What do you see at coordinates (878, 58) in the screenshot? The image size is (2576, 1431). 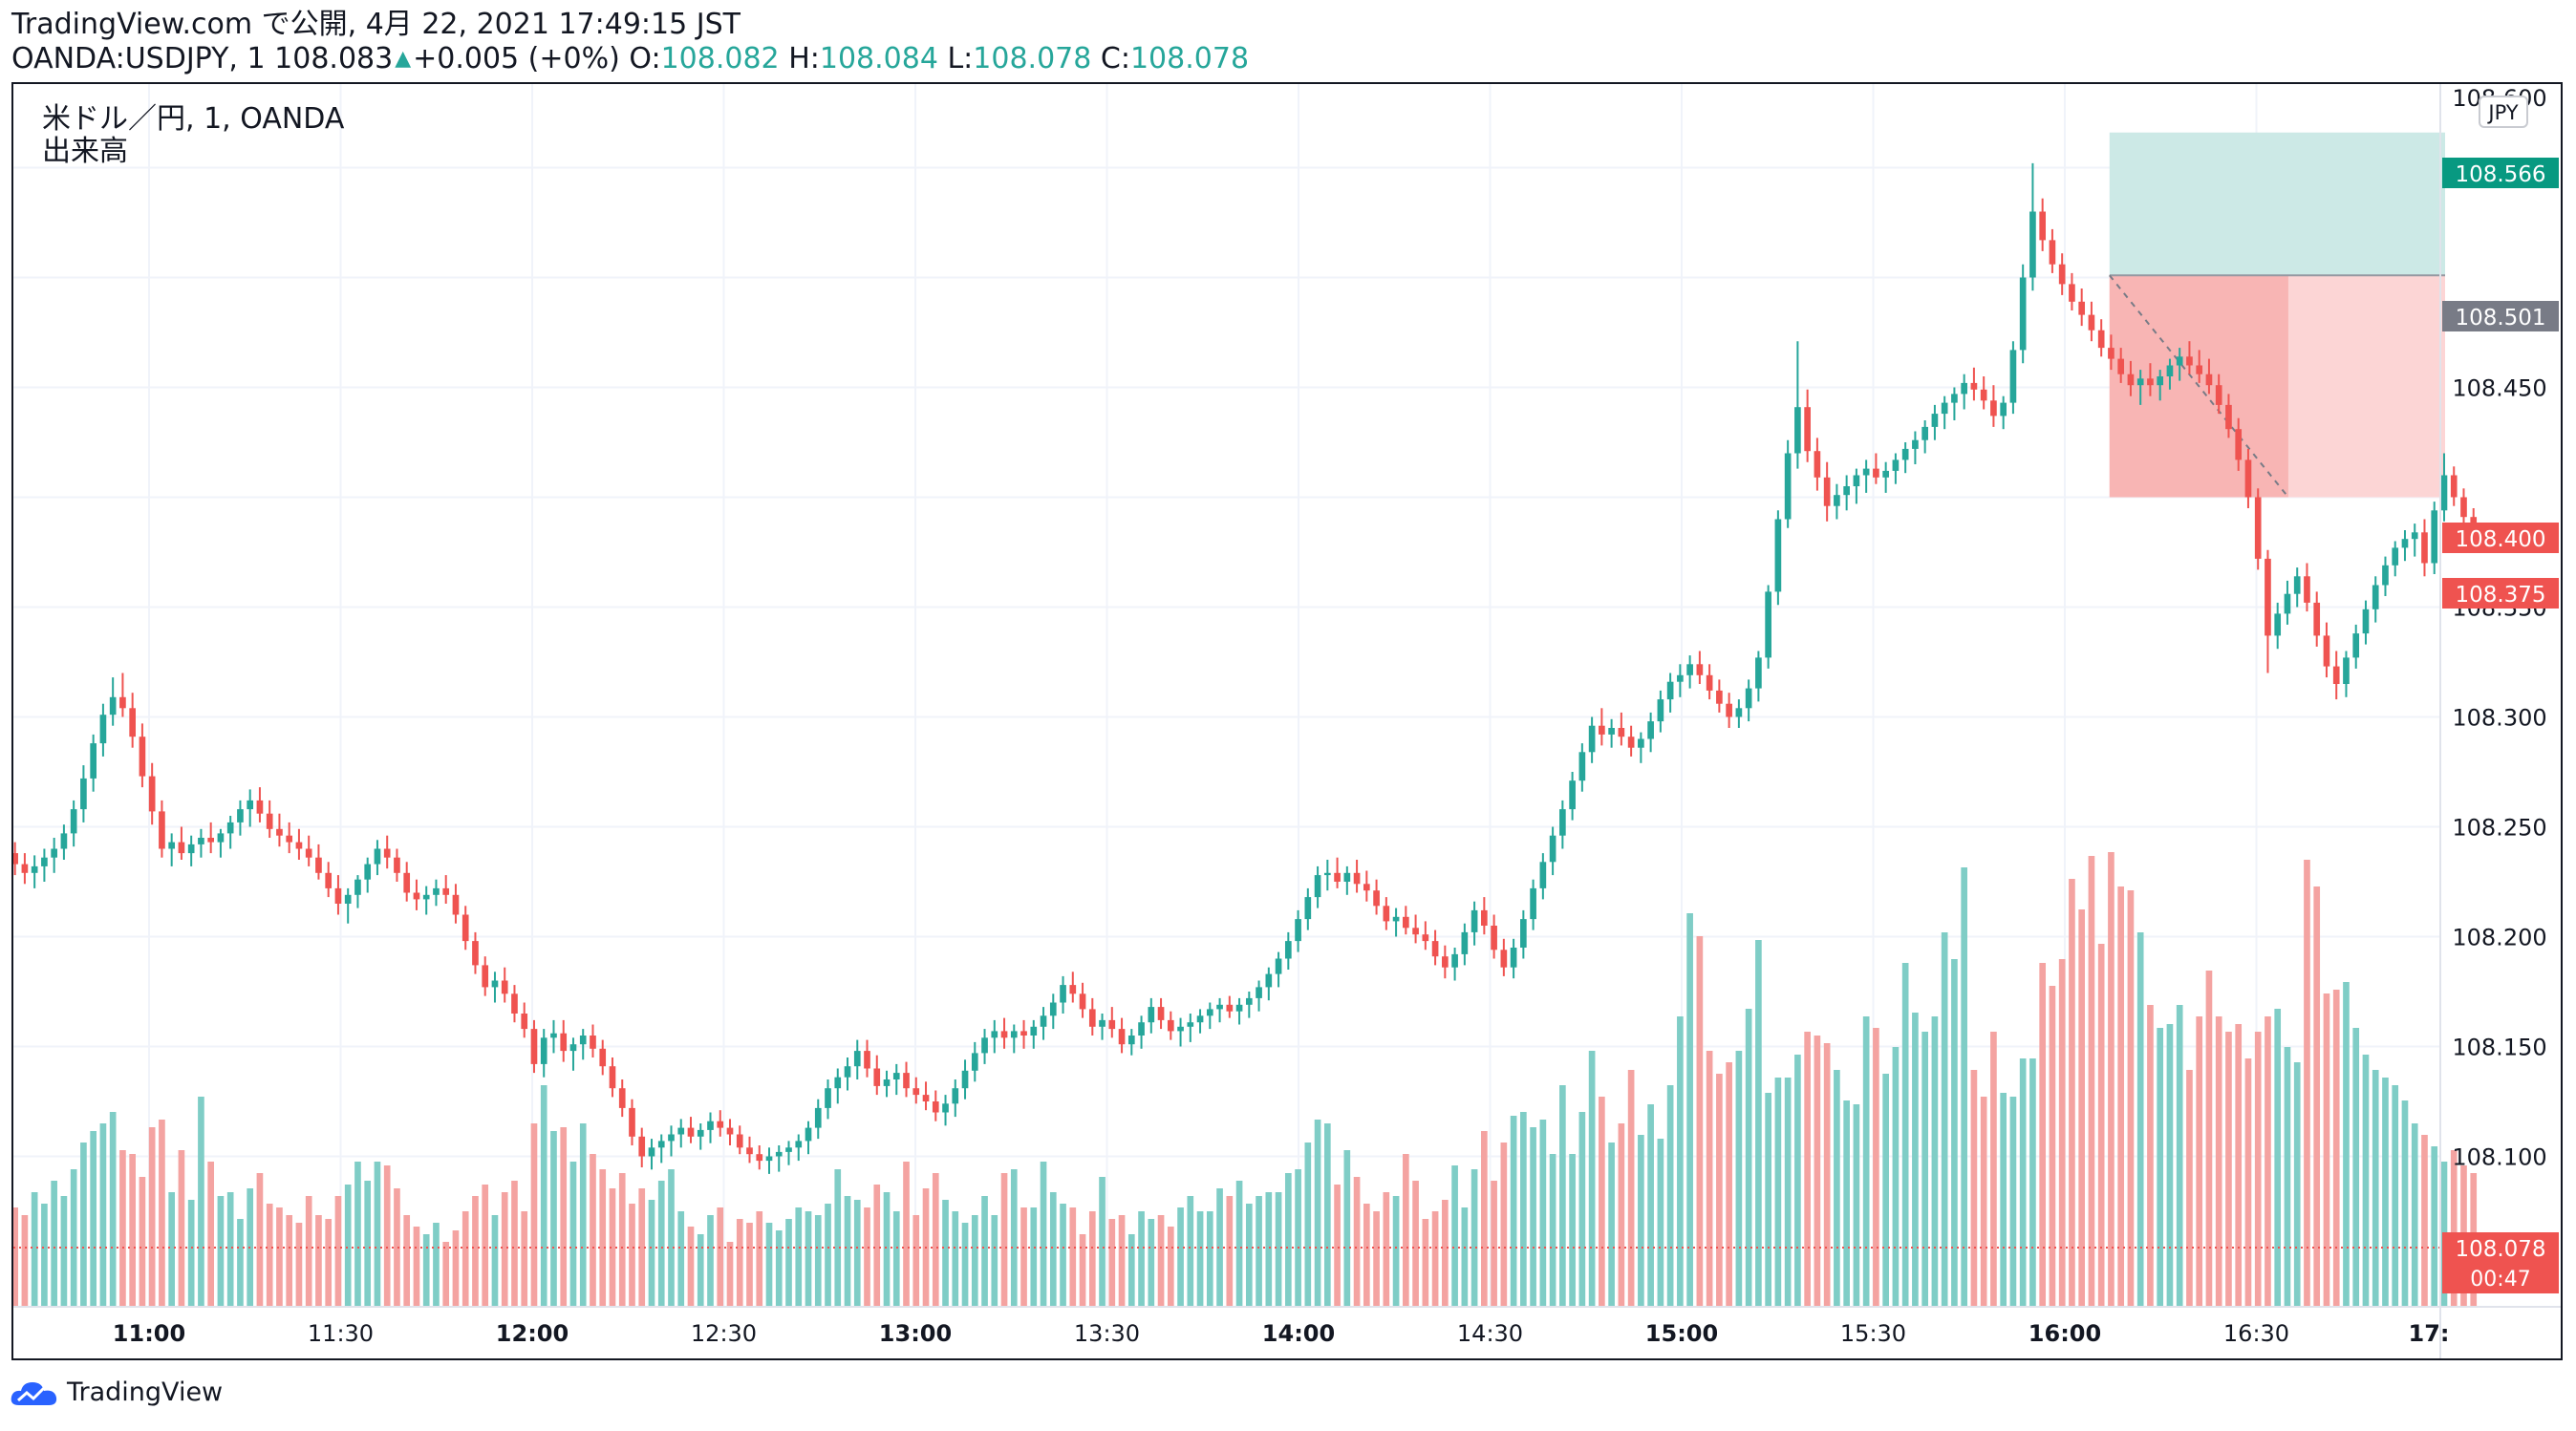 I see `high-value: 108.084` at bounding box center [878, 58].